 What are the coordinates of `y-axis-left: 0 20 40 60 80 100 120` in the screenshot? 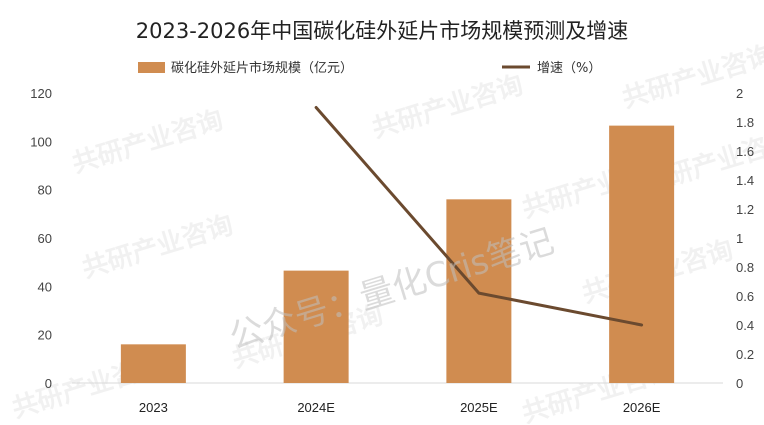 It's located at (41, 238).